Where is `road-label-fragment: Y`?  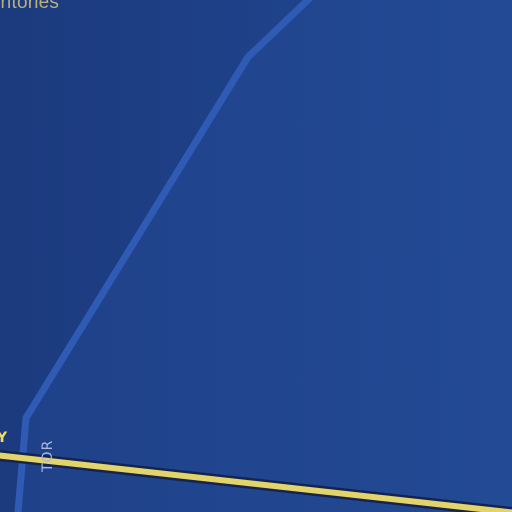 road-label-fragment: Y is located at coordinates (4, 438).